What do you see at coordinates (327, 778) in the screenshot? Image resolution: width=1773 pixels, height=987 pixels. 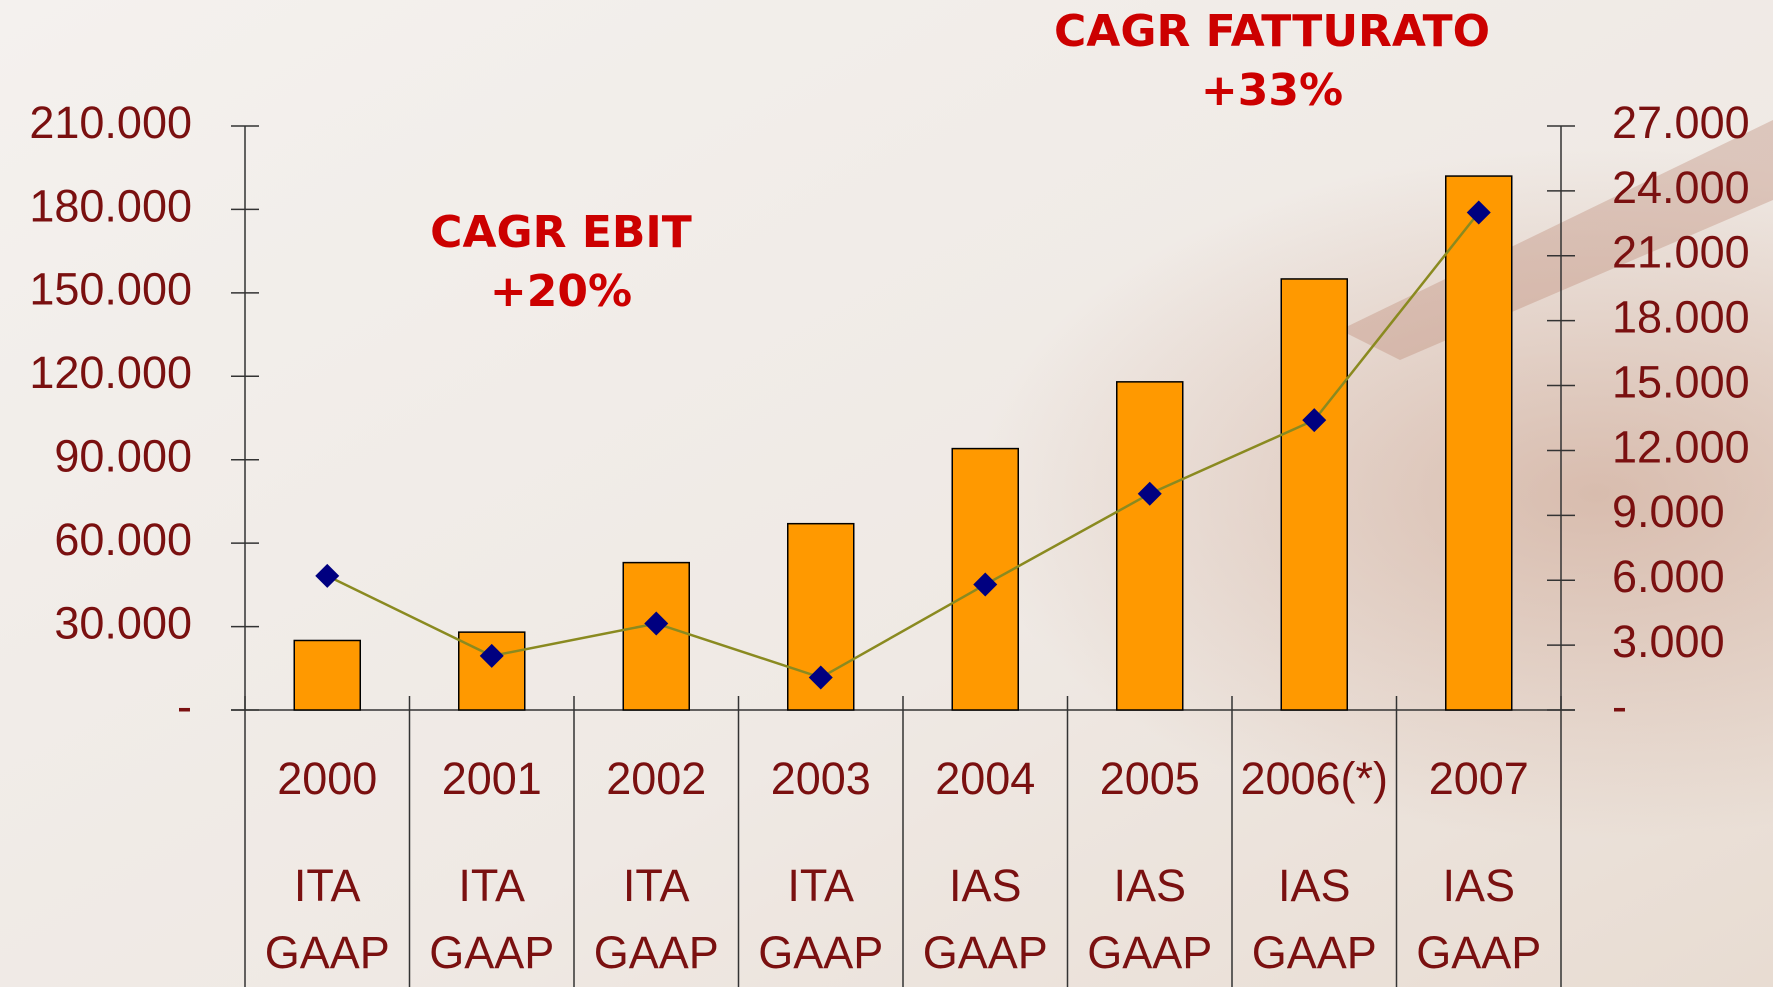 I see `x-tick-label: 2000` at bounding box center [327, 778].